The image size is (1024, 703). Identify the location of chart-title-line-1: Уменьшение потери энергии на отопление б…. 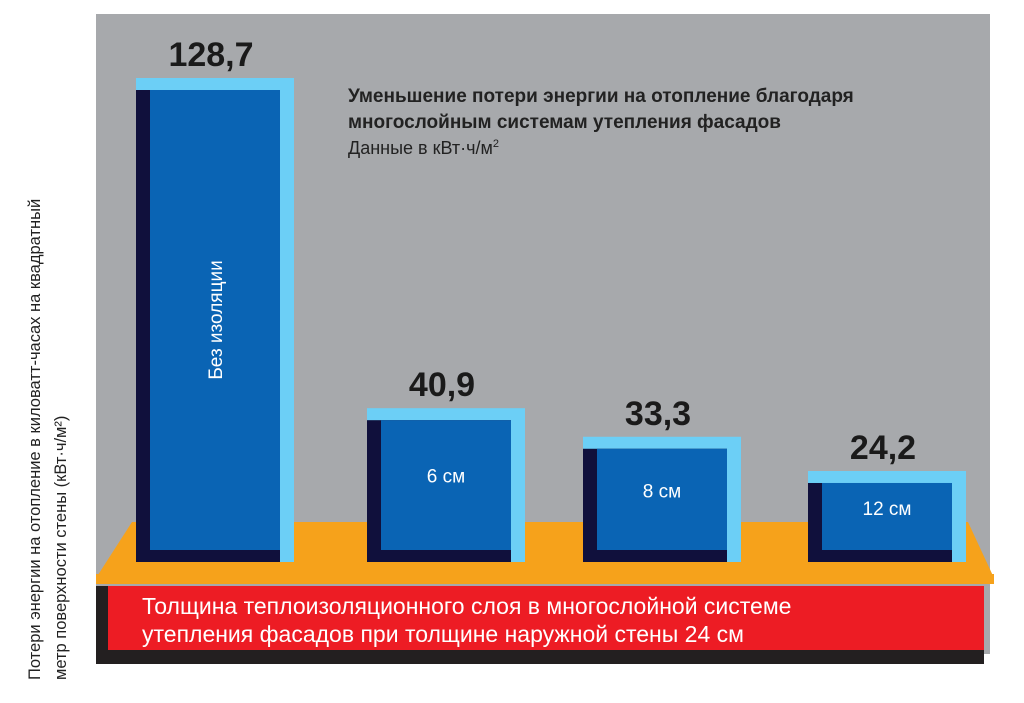
(601, 96).